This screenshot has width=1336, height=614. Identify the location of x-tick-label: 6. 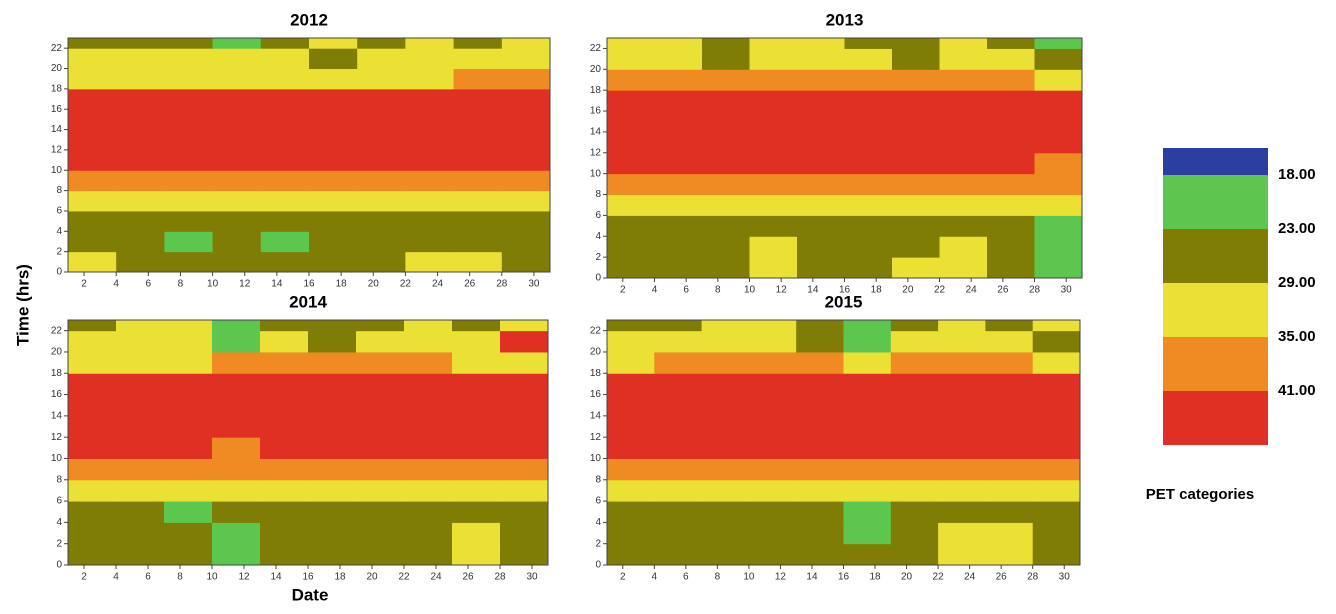
(148, 577).